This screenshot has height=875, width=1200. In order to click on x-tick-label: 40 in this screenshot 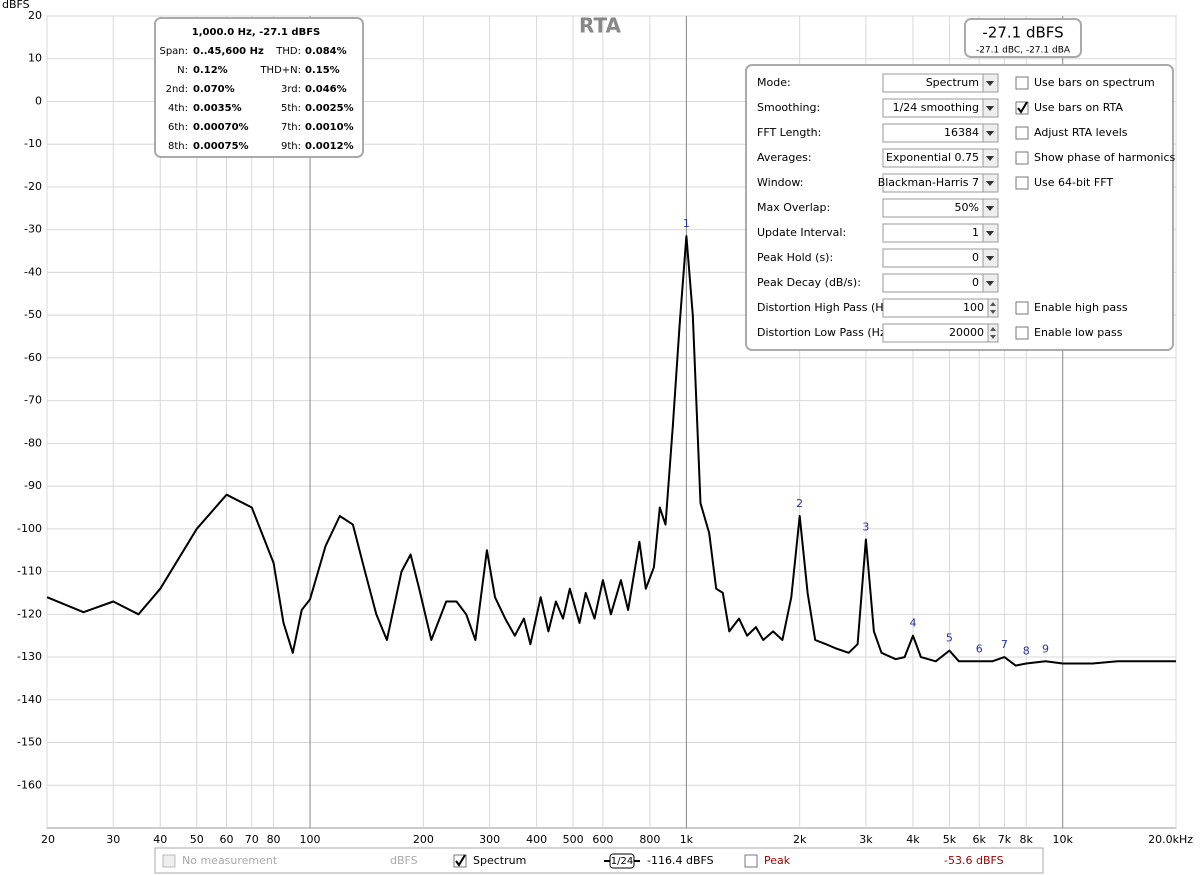, I will do `click(160, 839)`.